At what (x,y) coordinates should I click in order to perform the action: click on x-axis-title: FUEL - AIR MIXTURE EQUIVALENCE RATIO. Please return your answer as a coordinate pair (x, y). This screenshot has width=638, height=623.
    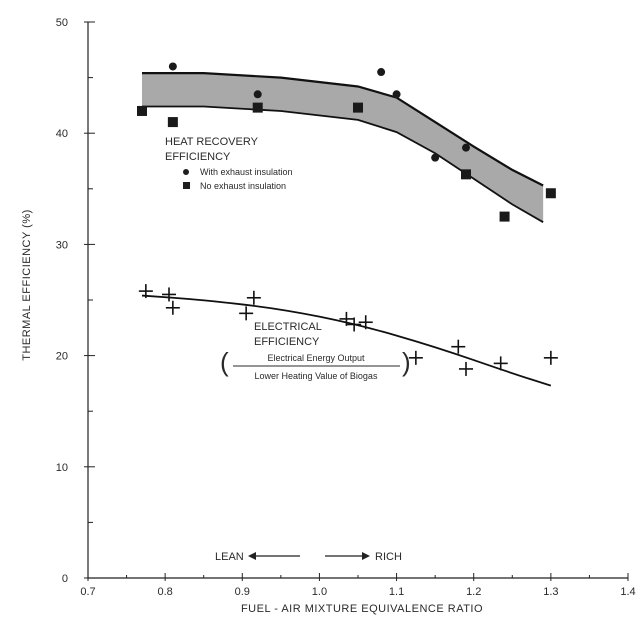
    Looking at the image, I should click on (362, 609).